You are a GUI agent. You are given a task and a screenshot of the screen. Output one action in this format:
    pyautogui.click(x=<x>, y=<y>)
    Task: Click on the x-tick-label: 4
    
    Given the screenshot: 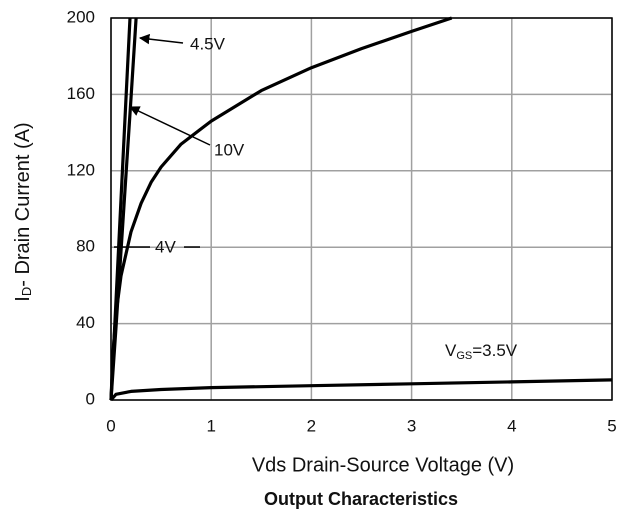 What is the action you would take?
    pyautogui.click(x=511, y=425)
    